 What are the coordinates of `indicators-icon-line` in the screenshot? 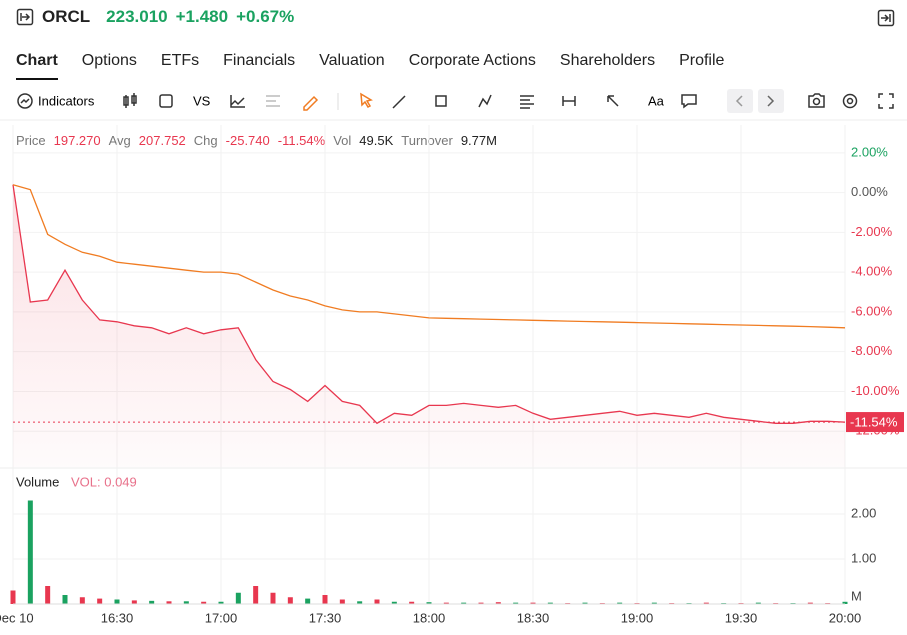 It's located at (25, 101).